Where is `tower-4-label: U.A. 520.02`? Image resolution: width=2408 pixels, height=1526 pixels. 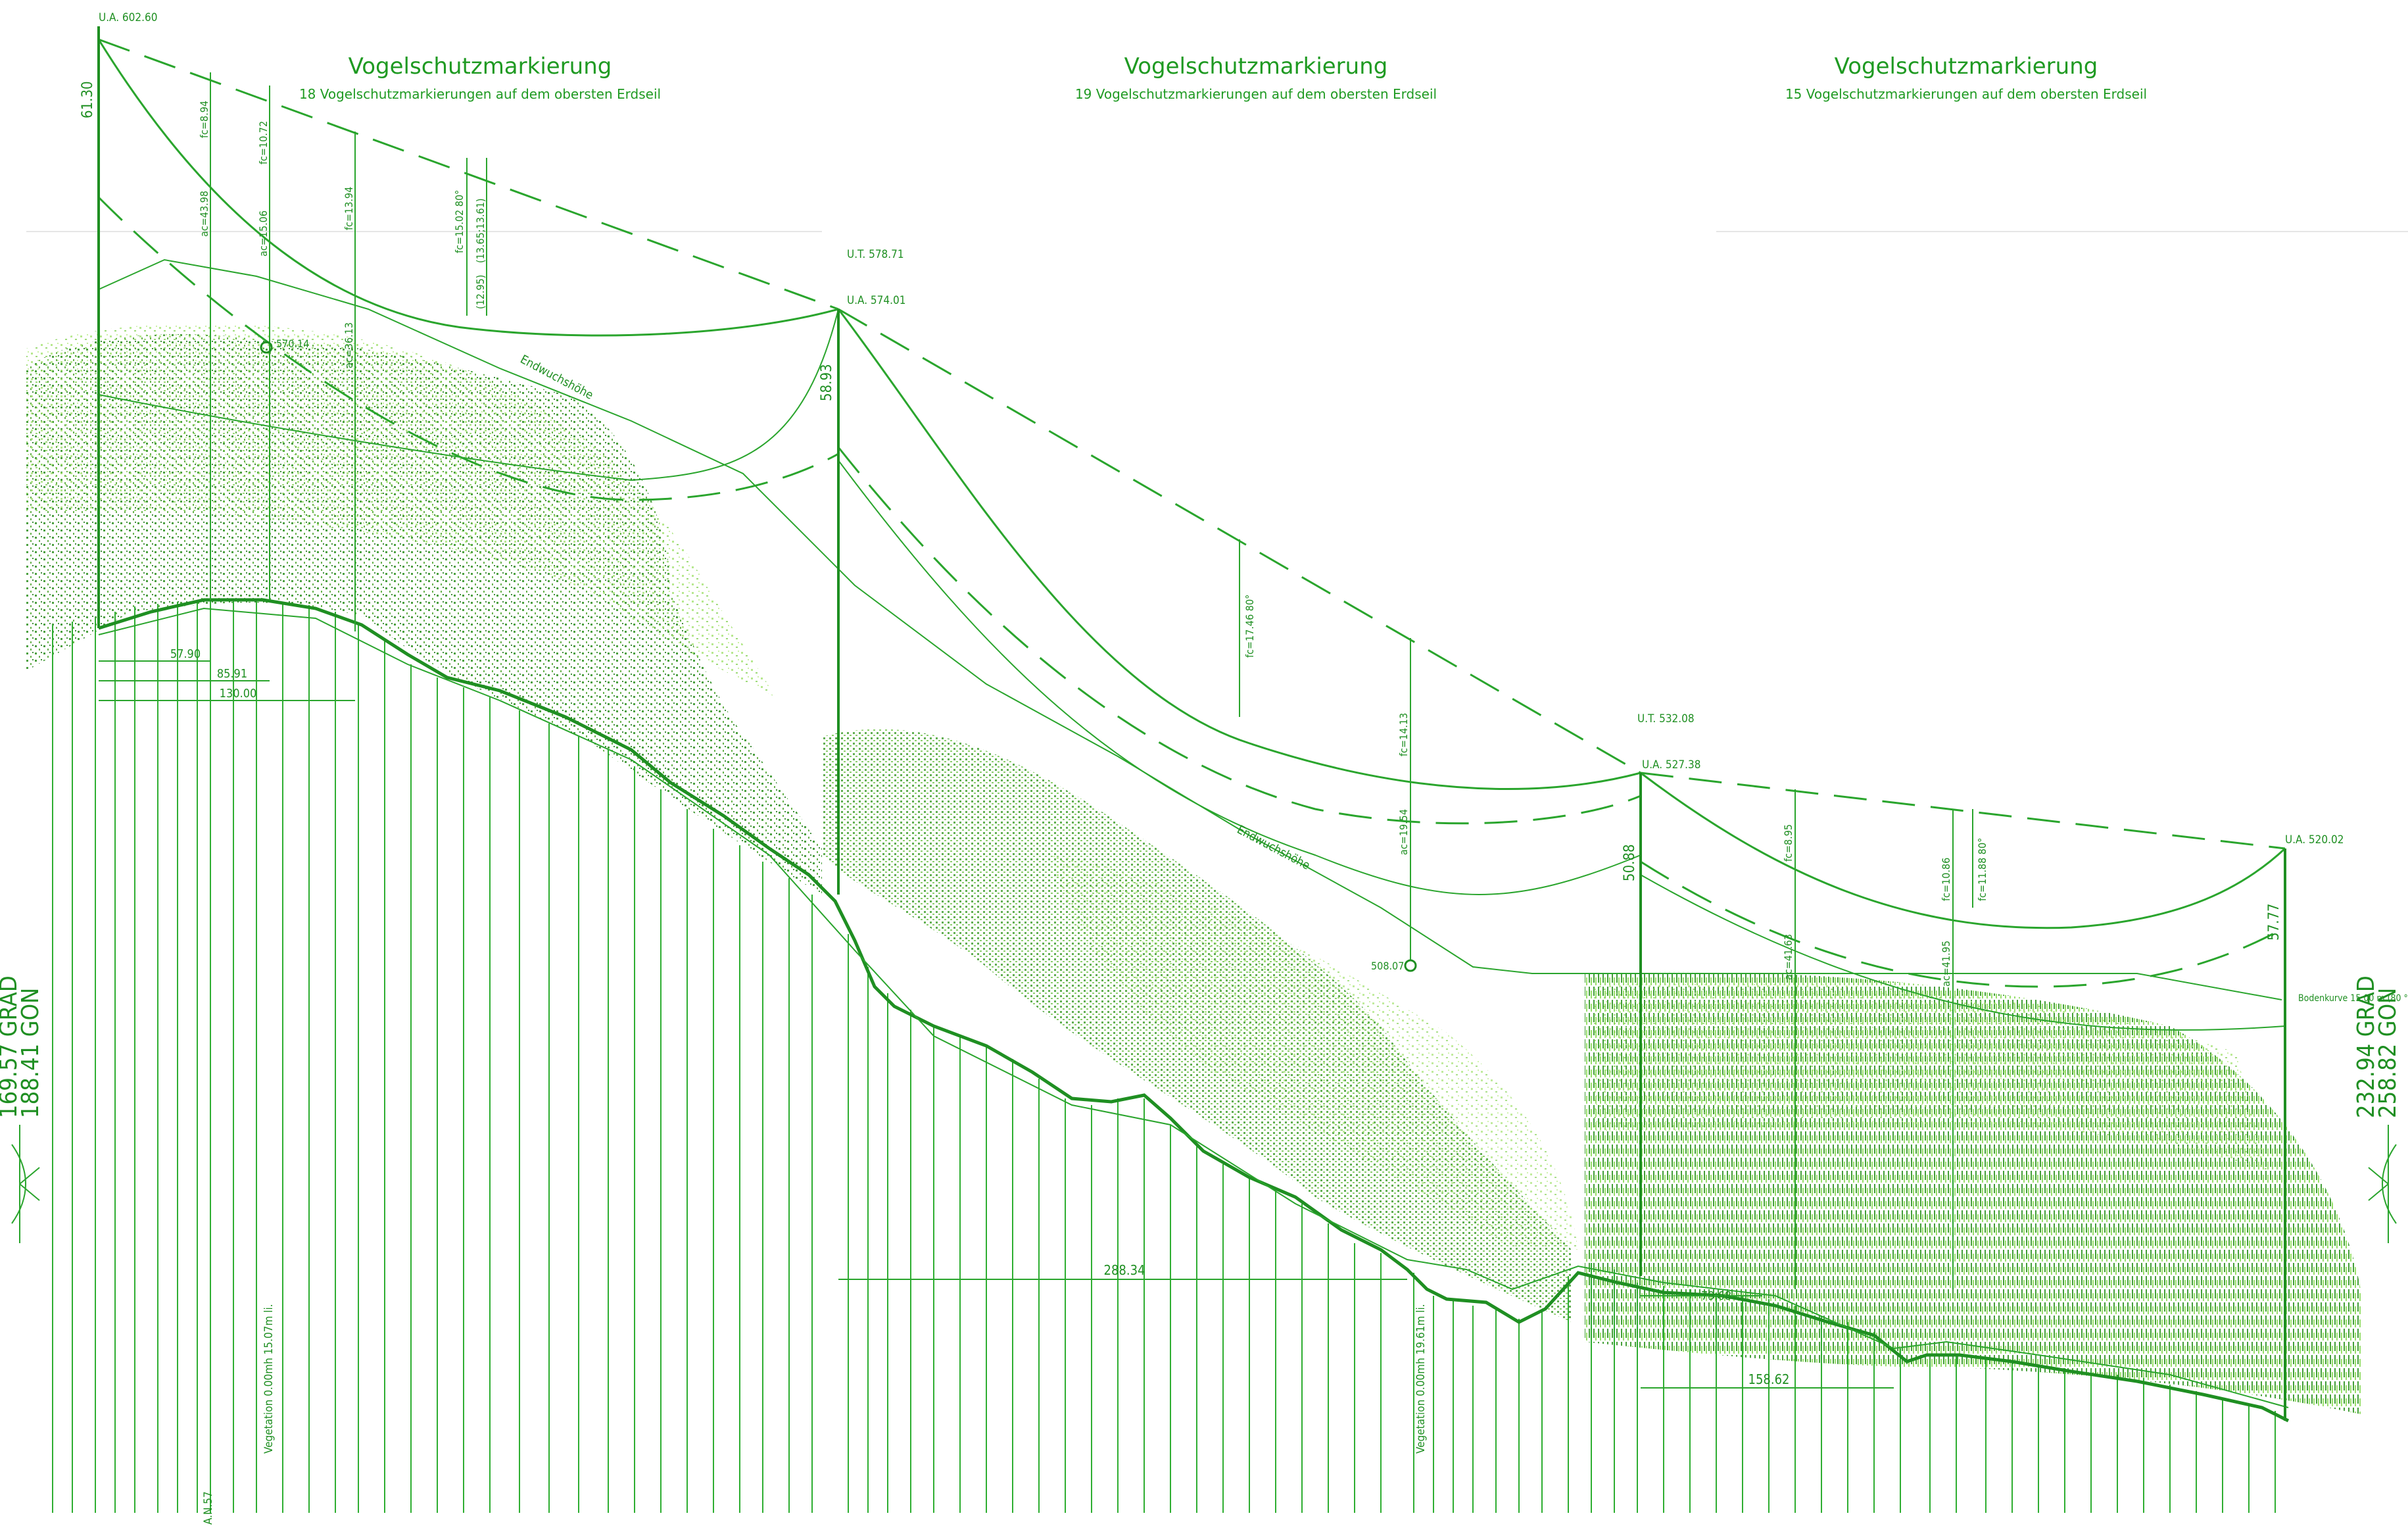 tower-4-label: U.A. 520.02 is located at coordinates (2314, 840).